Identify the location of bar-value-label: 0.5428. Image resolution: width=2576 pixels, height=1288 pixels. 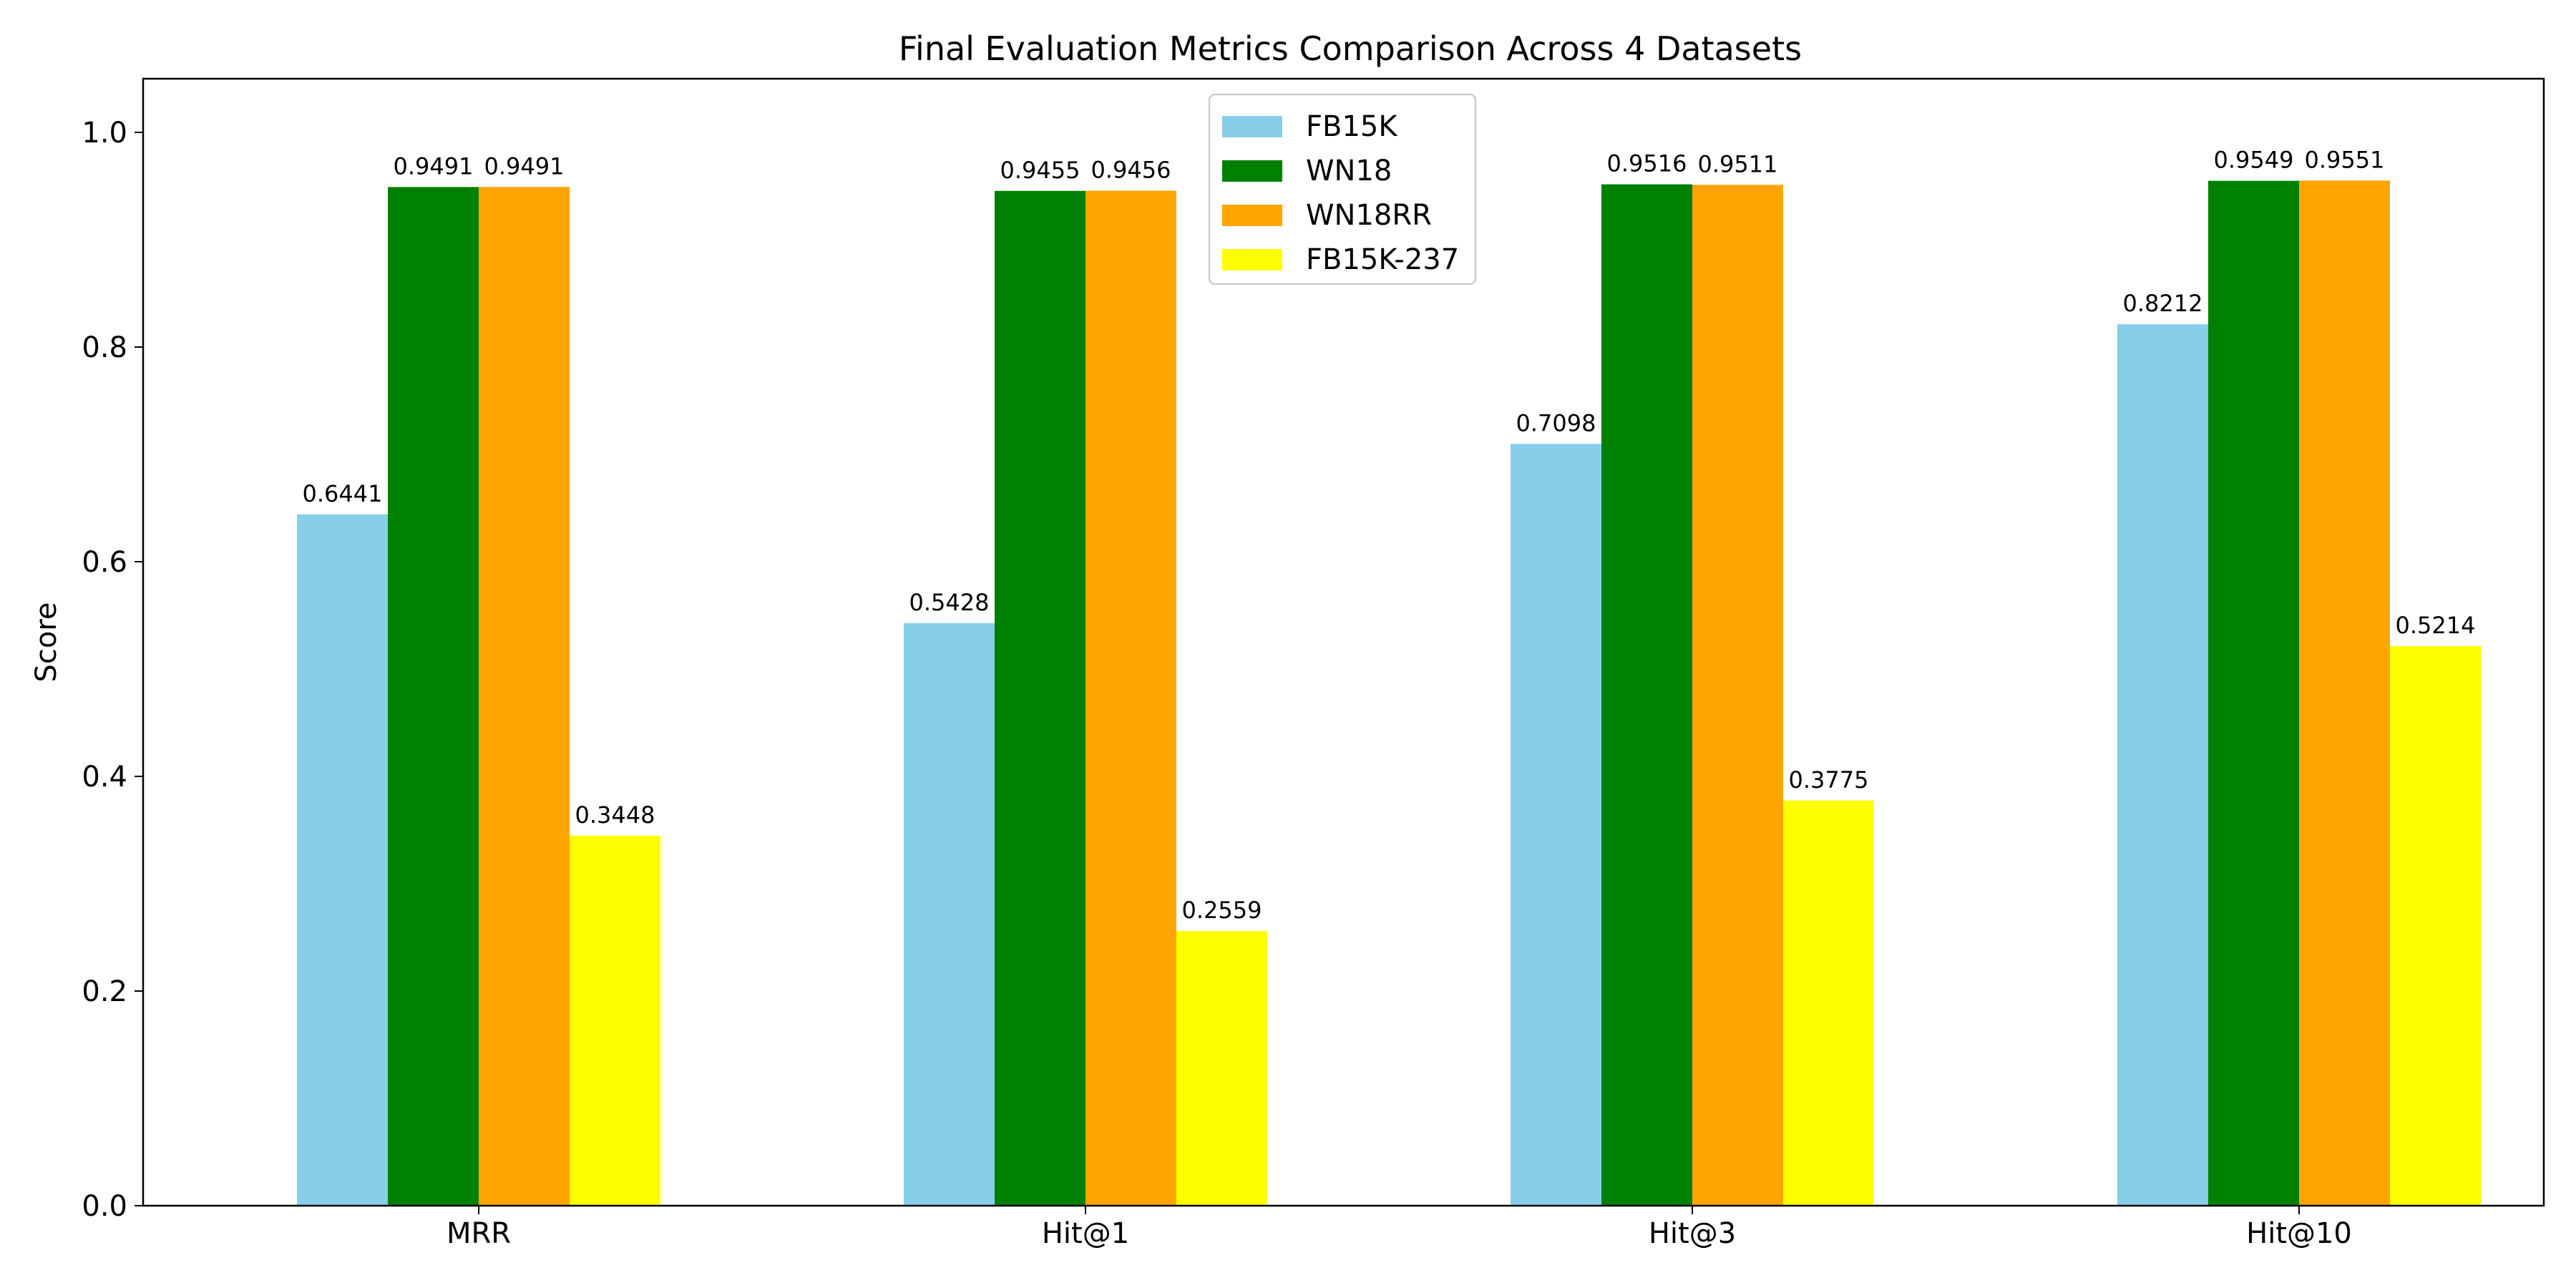
(949, 602).